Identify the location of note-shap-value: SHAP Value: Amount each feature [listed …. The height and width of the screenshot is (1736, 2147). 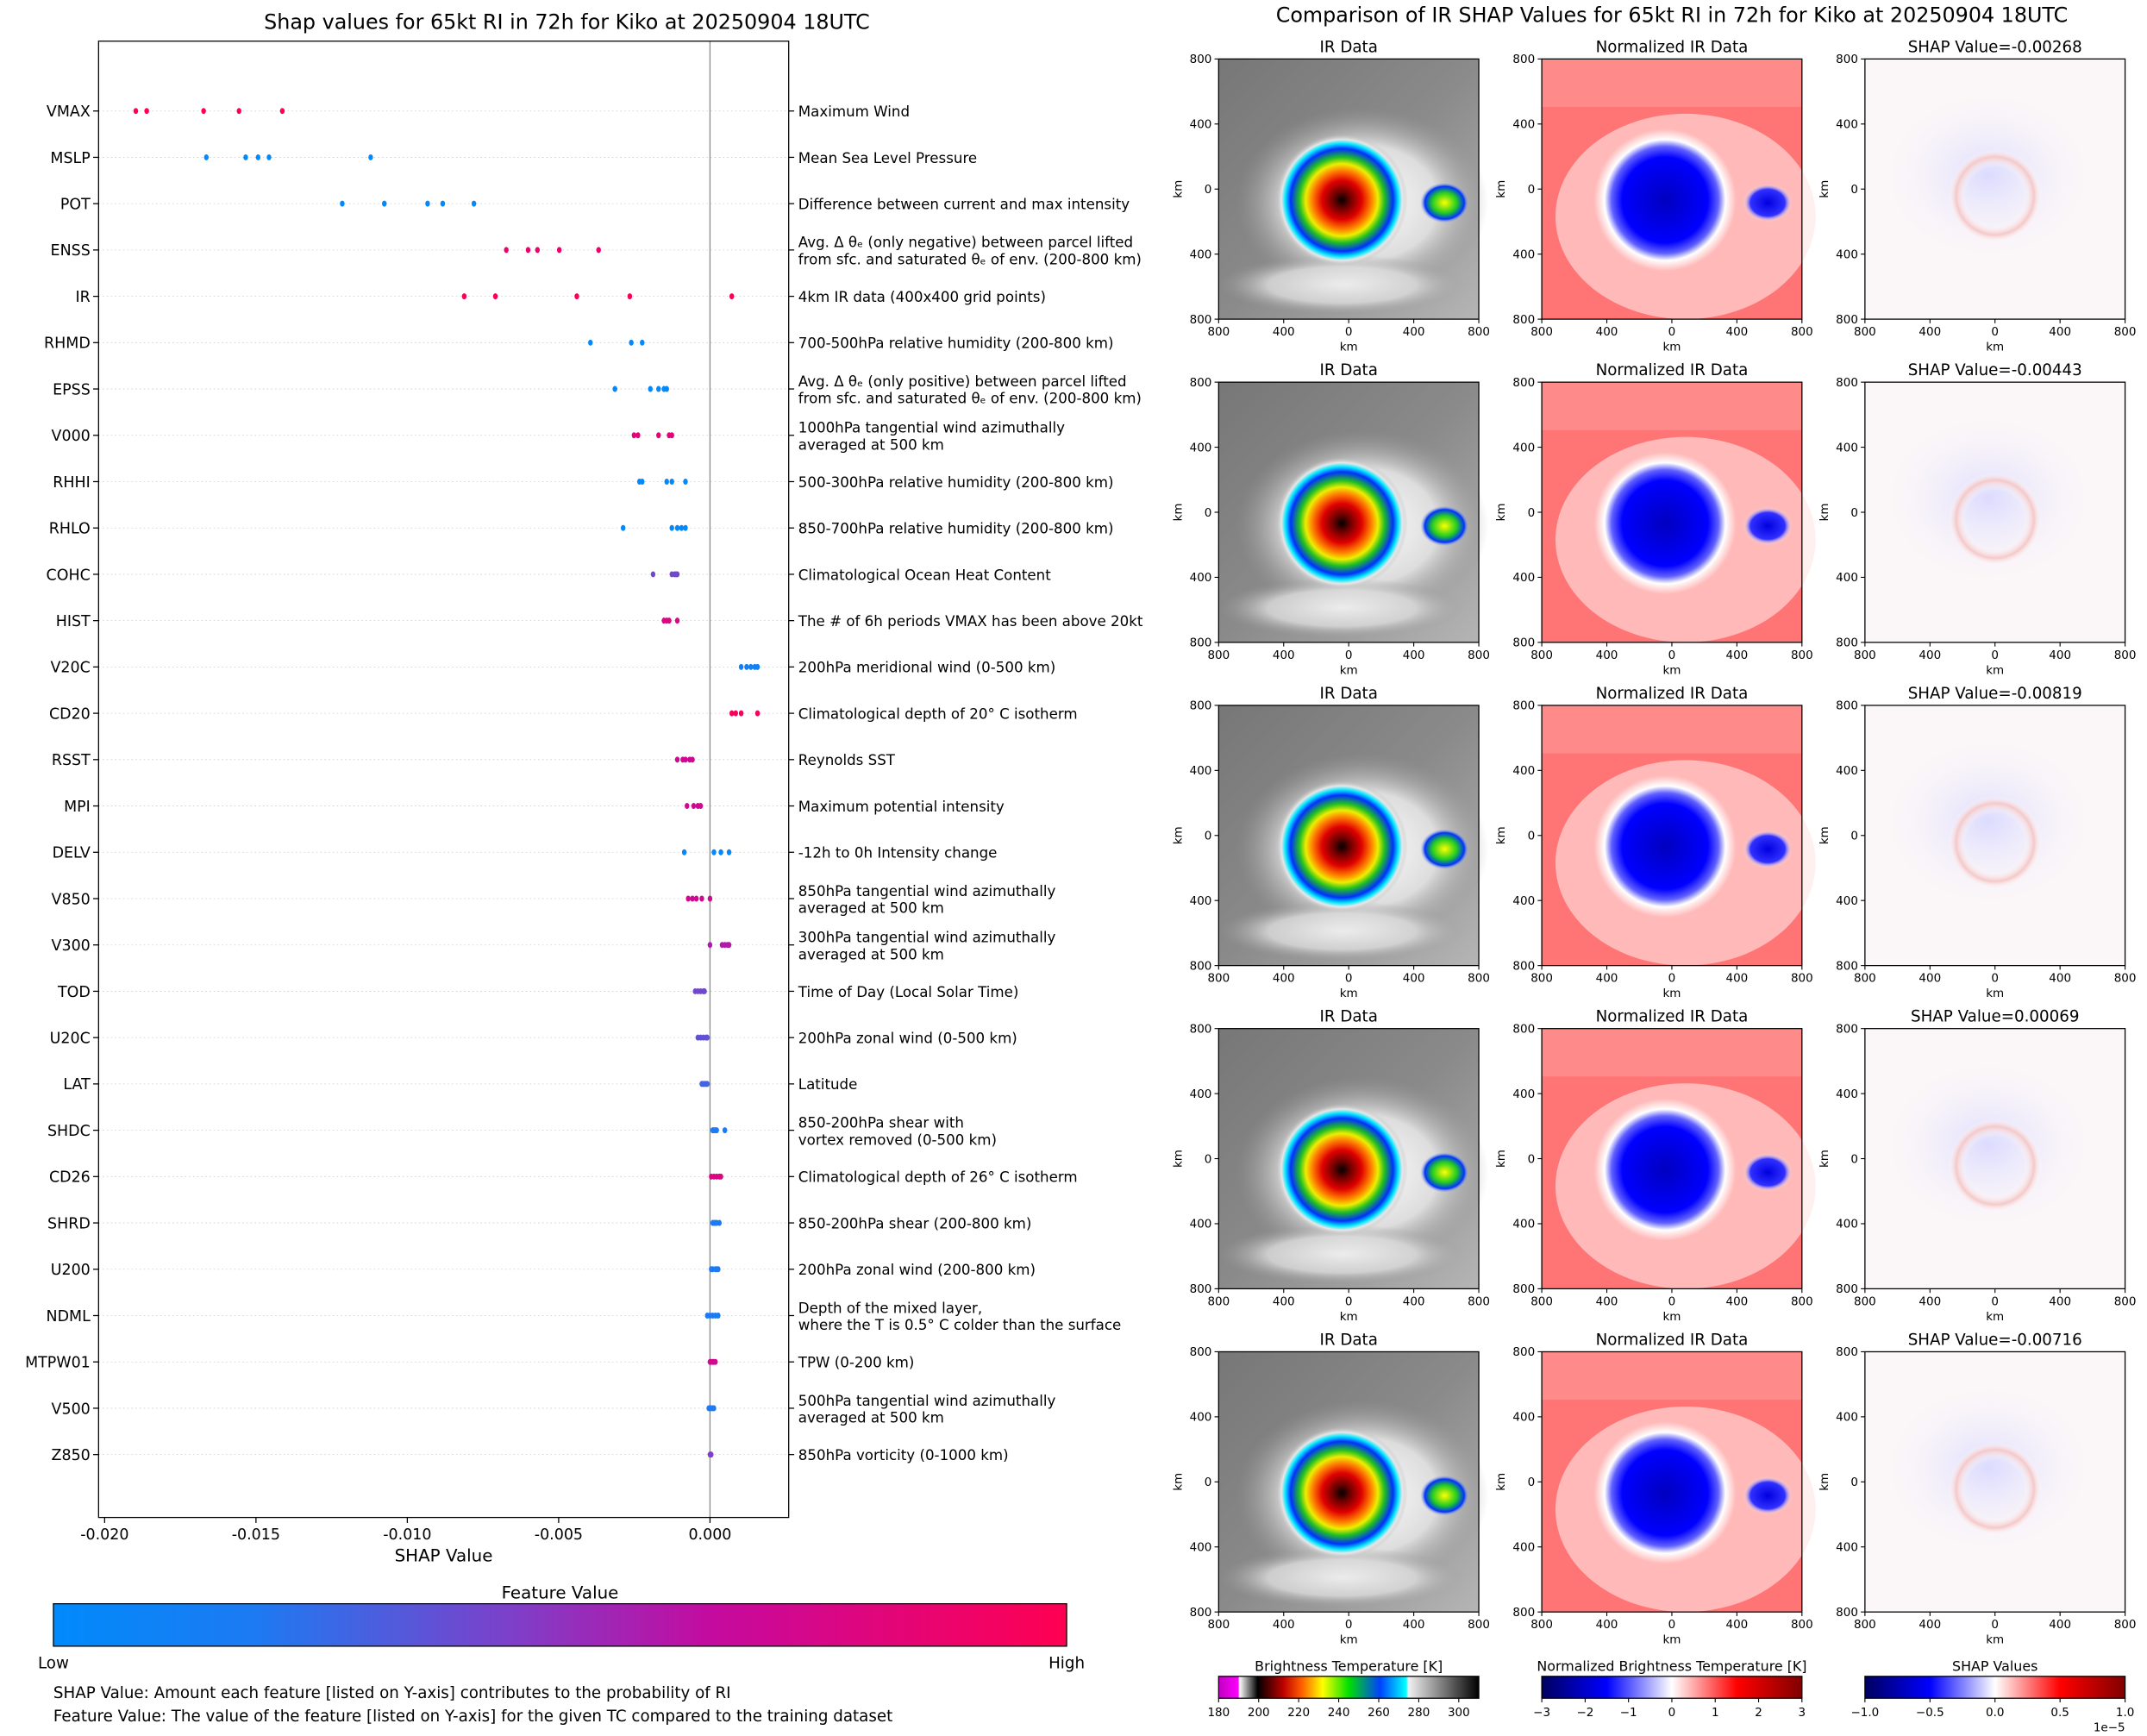
(392, 1693).